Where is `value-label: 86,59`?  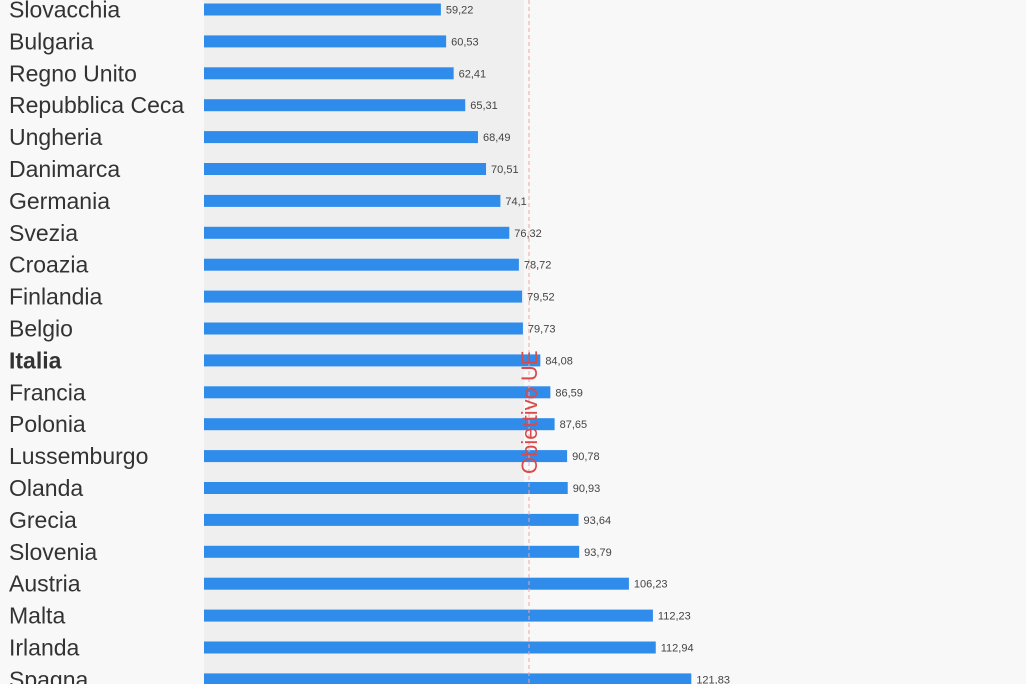
value-label: 86,59 is located at coordinates (569, 393).